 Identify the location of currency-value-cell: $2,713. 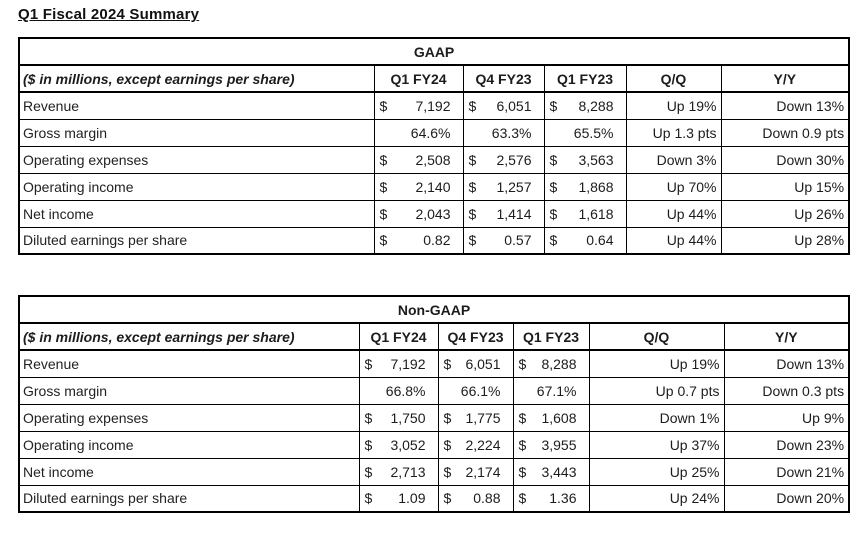
(398, 471).